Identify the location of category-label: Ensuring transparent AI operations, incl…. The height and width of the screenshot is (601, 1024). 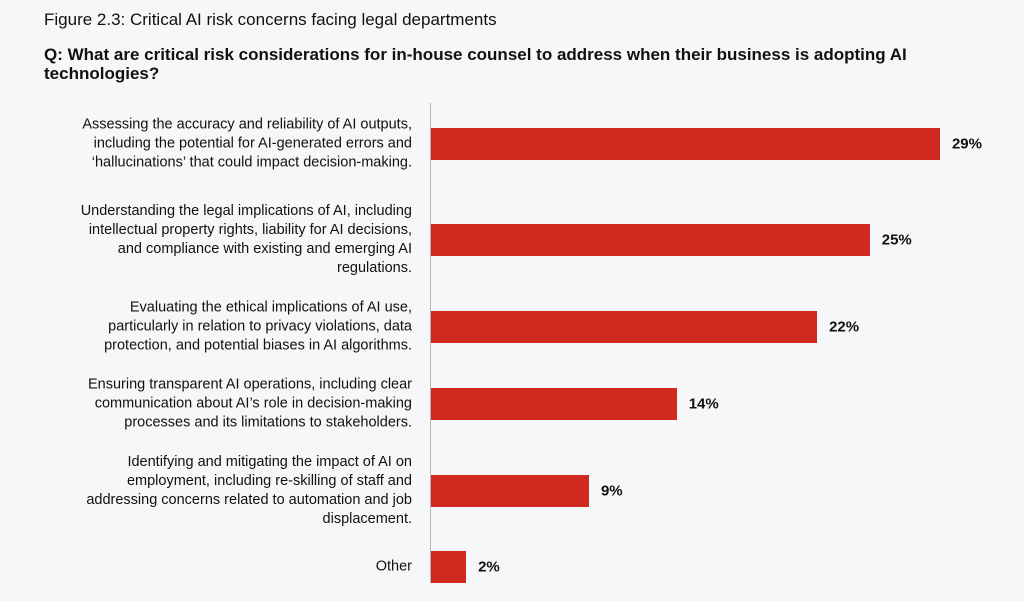
(249, 403).